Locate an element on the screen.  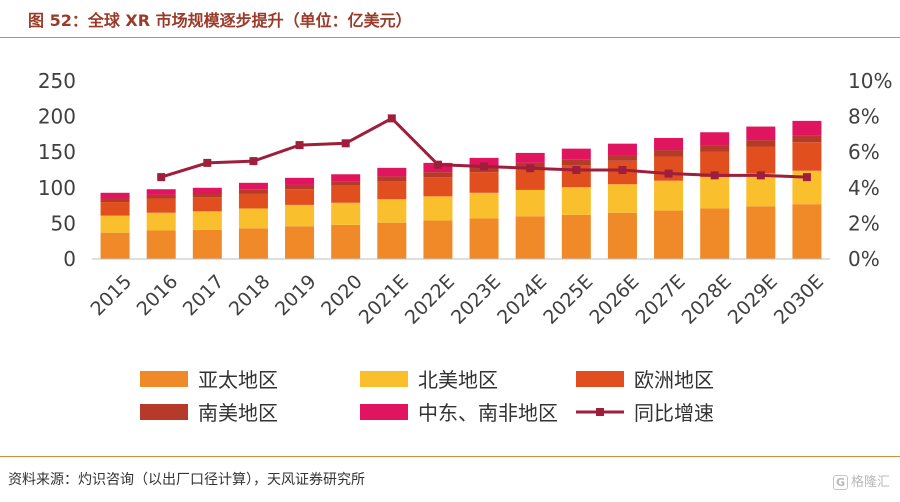
x-tick-label: 2027E is located at coordinates (660, 300).